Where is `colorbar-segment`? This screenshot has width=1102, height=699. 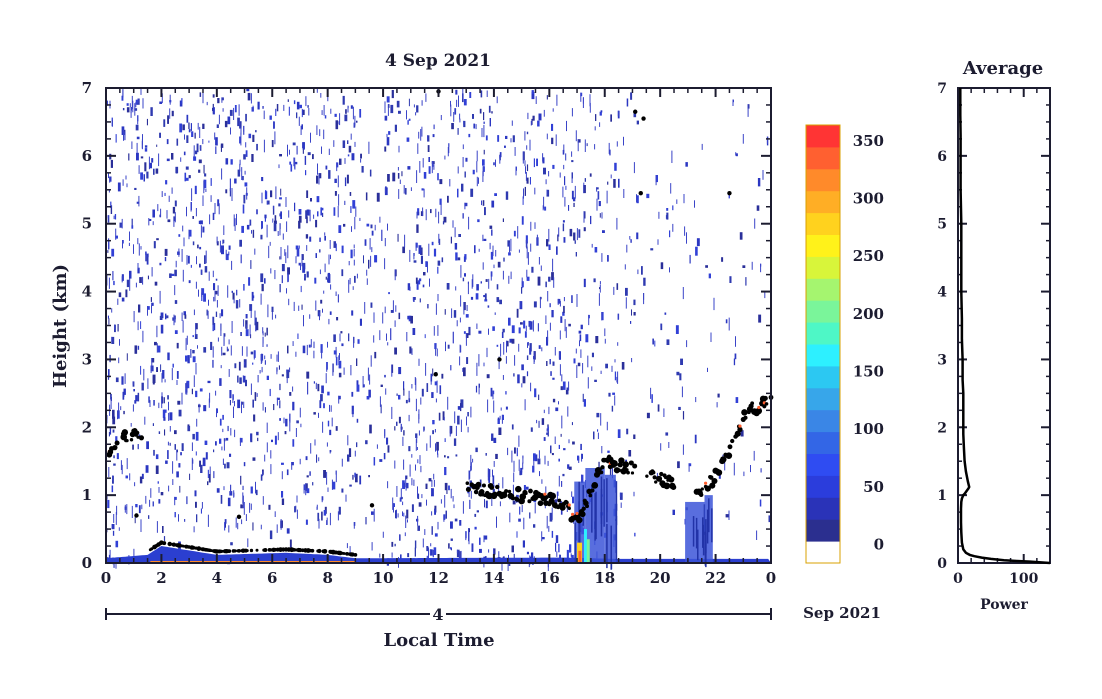 colorbar-segment is located at coordinates (823, 552).